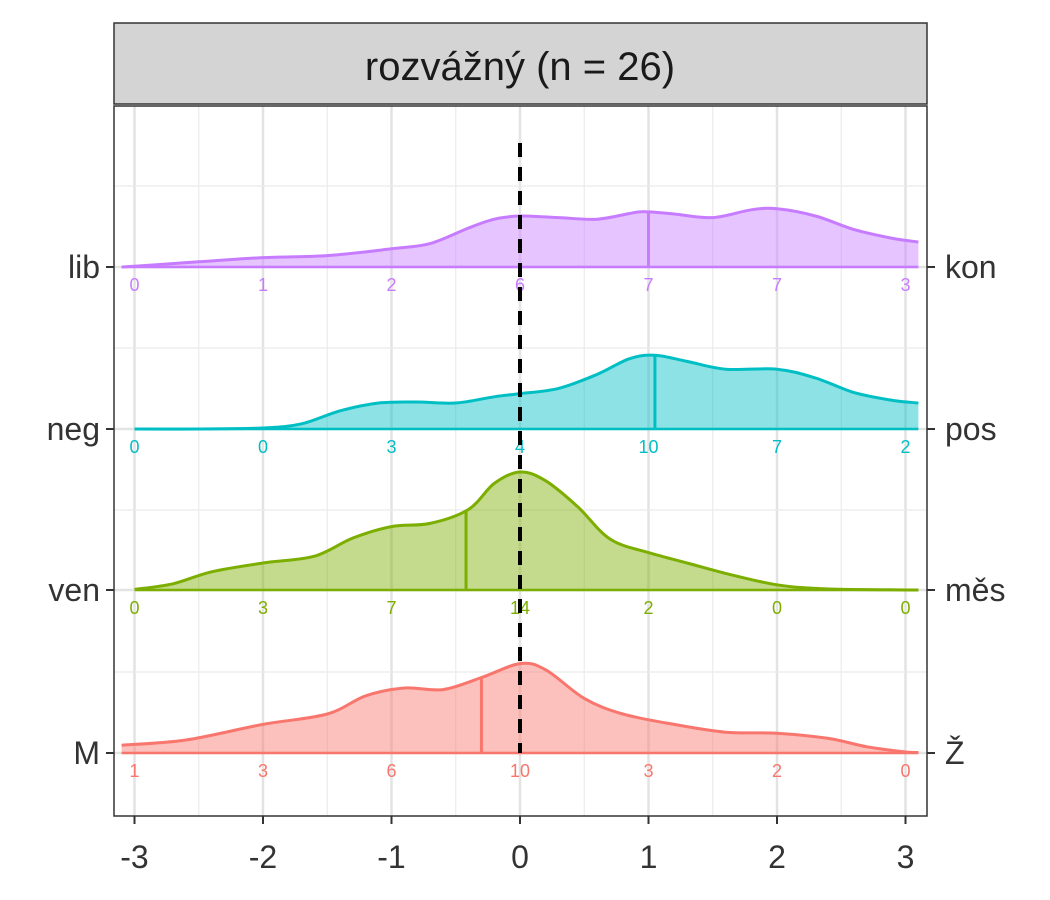  I want to click on x-tick-label: 1, so click(649, 857).